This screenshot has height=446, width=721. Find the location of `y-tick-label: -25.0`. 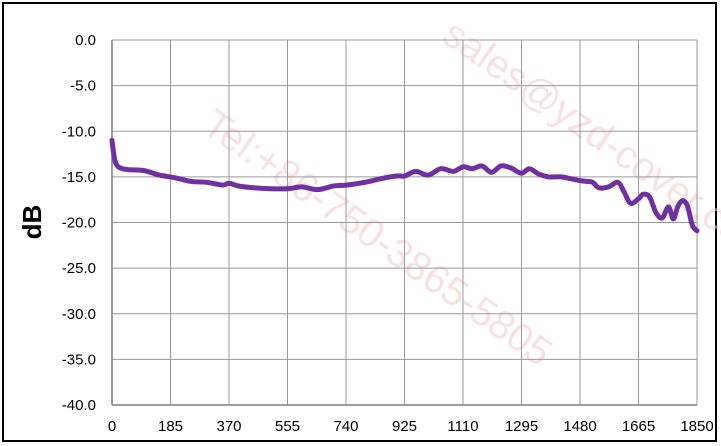

y-tick-label: -25.0 is located at coordinates (79, 268).